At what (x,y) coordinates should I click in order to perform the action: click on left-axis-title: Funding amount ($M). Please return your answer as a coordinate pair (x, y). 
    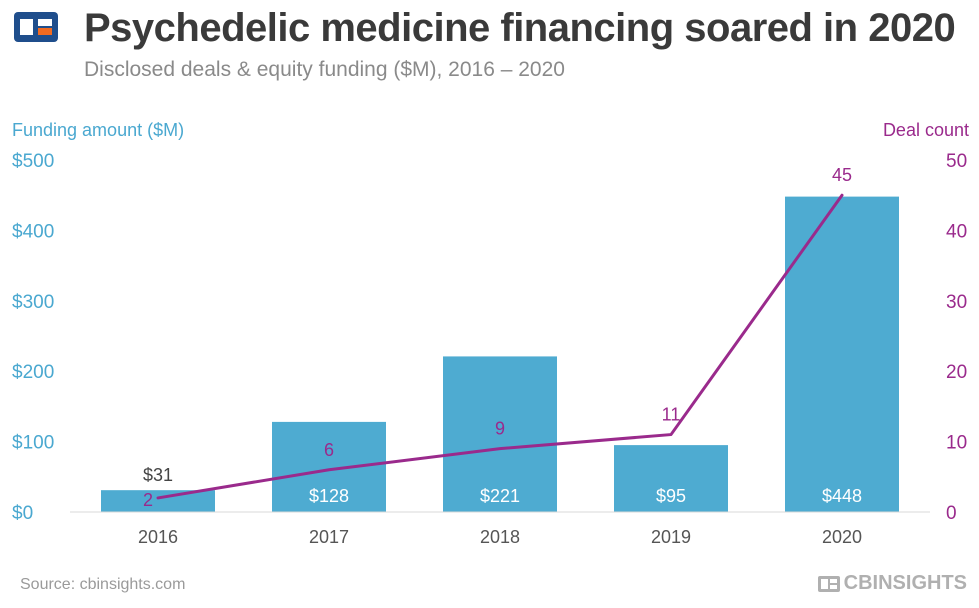
    Looking at the image, I should click on (98, 130).